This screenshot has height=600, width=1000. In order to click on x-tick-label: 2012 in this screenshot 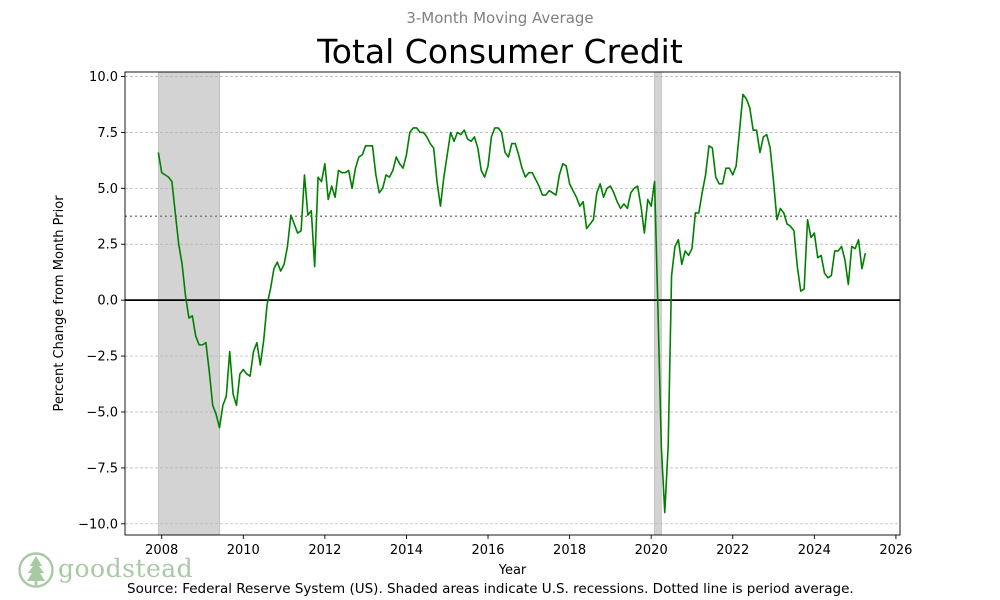, I will do `click(324, 550)`.